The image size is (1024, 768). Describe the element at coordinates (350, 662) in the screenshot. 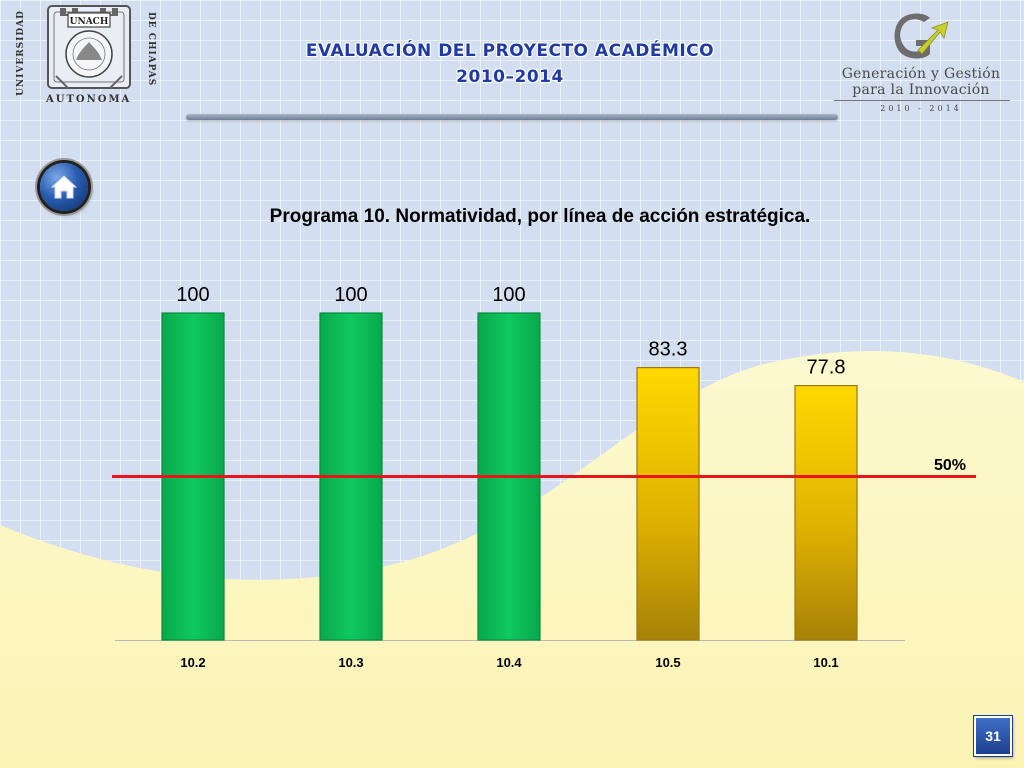

I see `x-tick-label-10.3: 10.3` at that location.